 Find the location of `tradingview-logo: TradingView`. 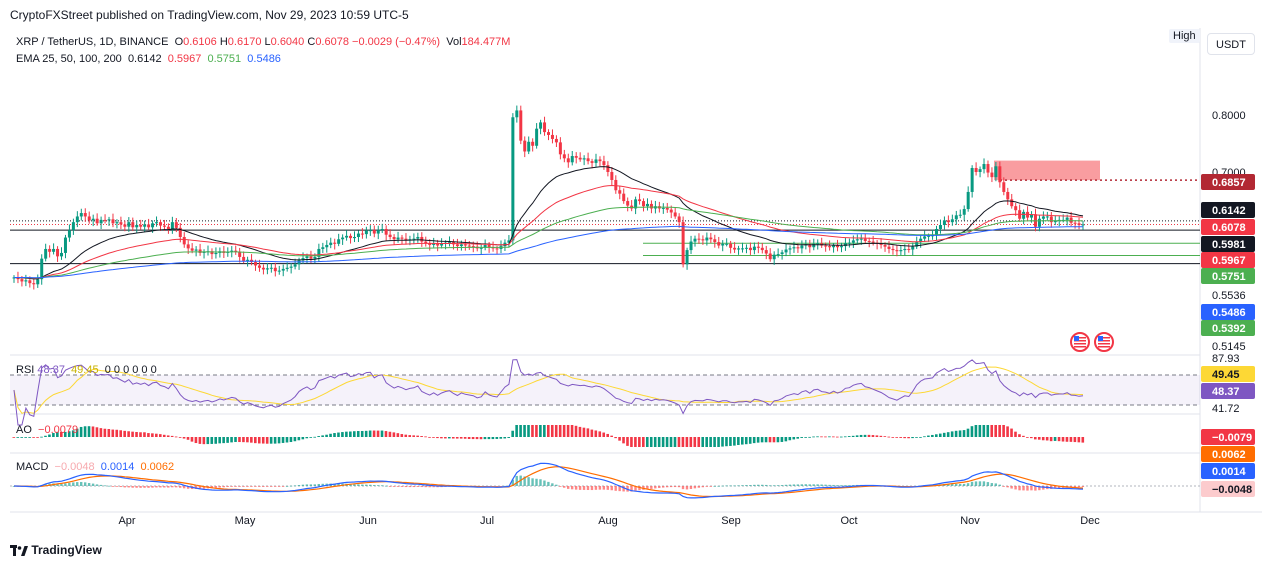

tradingview-logo: TradingView is located at coordinates (56, 550).